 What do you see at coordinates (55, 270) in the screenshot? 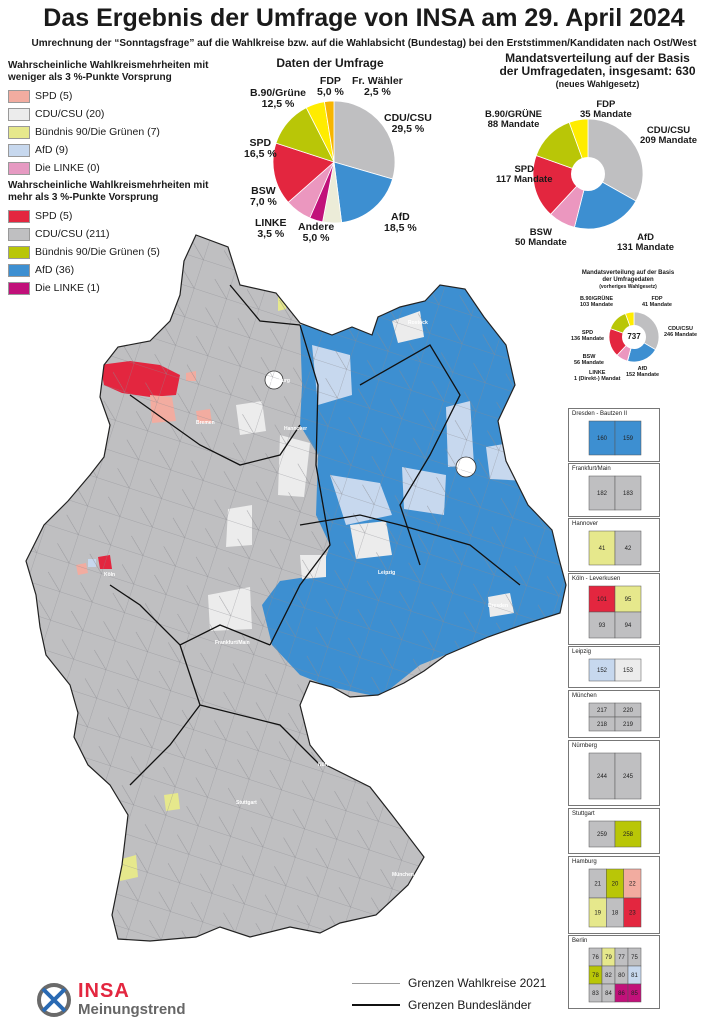
I see `legend-label: AfD (36)` at bounding box center [55, 270].